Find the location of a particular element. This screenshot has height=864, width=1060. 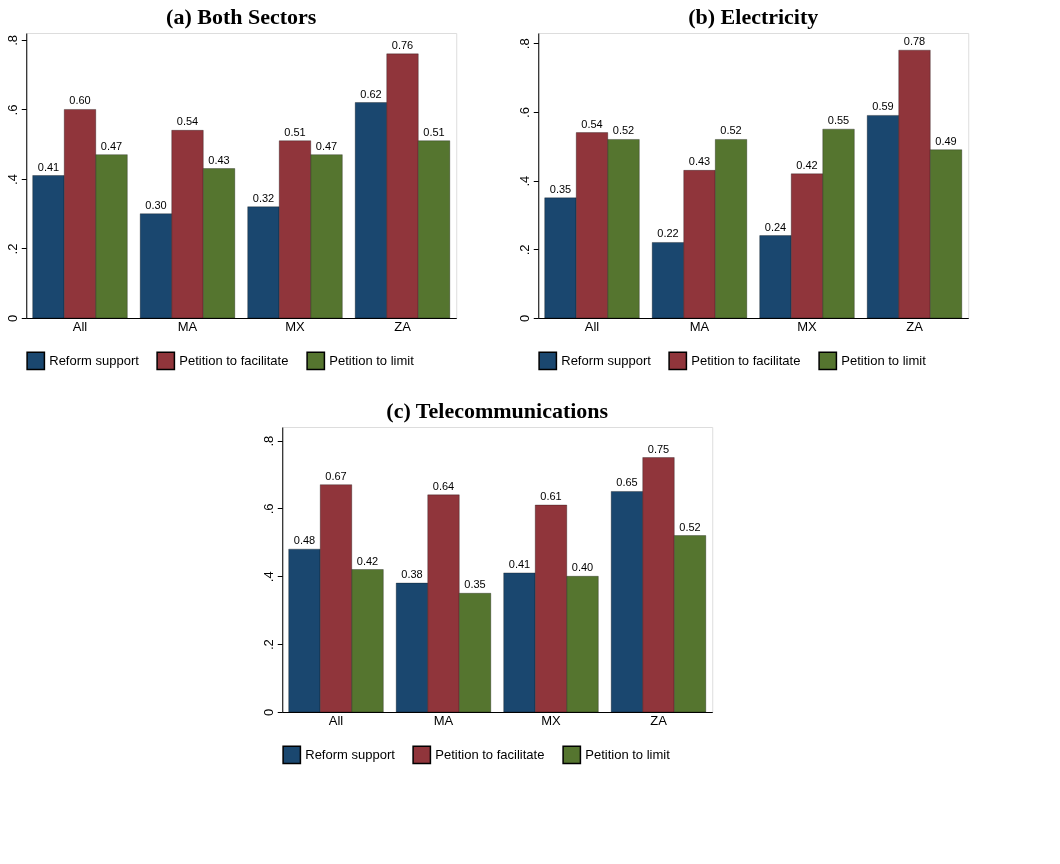

data-label: 0.76 is located at coordinates (402, 44).